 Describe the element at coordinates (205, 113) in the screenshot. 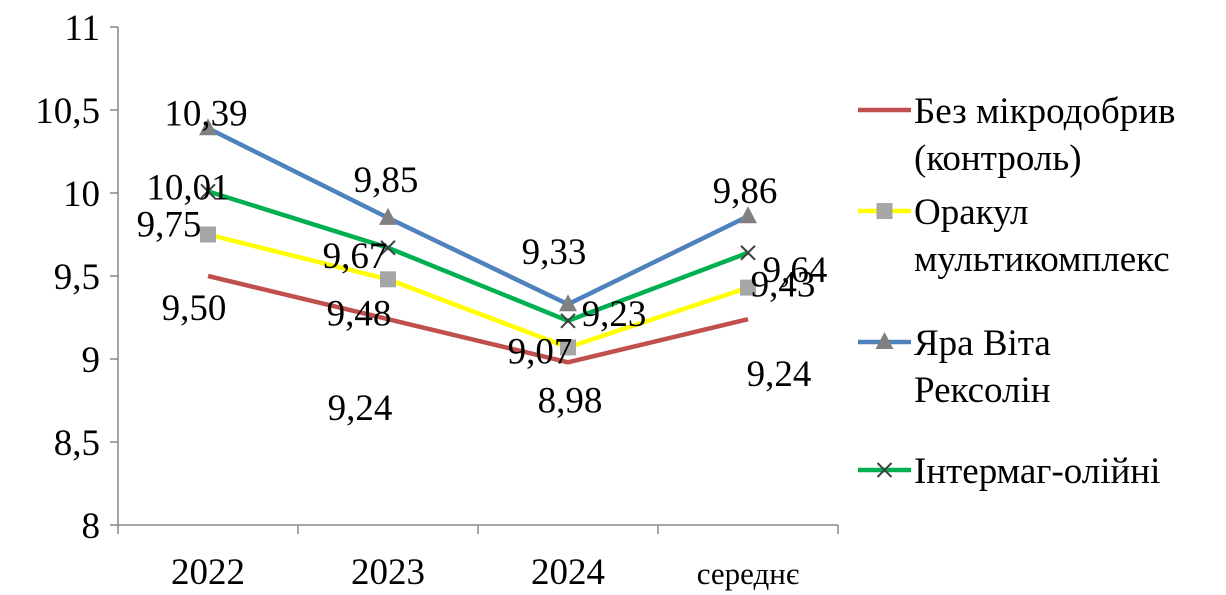

I see `data-label: 10,39` at that location.